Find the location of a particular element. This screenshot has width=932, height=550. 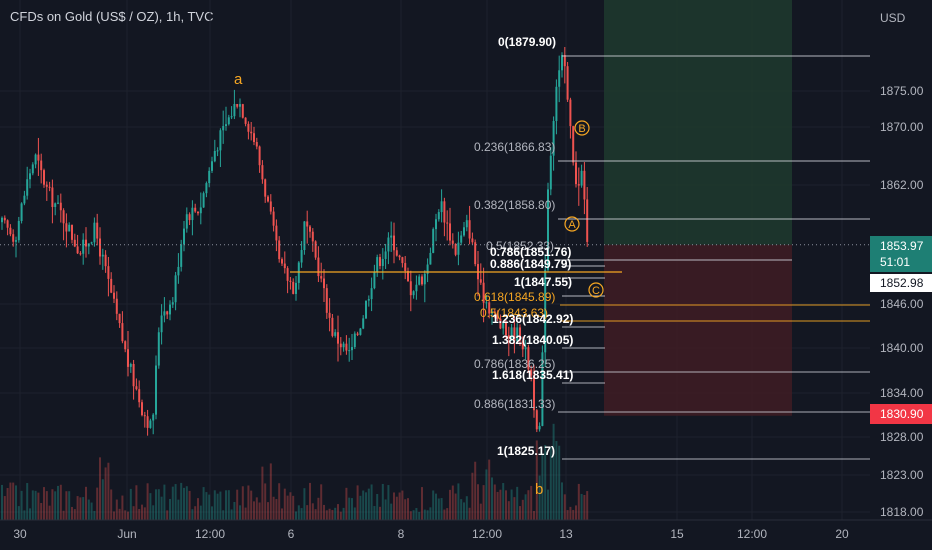

last-price-tag is located at coordinates (901, 254).